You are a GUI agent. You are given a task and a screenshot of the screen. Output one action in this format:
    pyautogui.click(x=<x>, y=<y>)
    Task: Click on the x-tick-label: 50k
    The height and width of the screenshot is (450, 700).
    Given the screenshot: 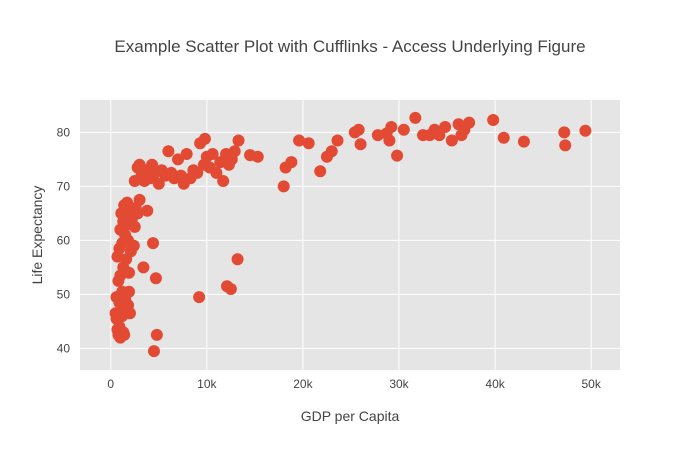 What is the action you would take?
    pyautogui.click(x=591, y=384)
    